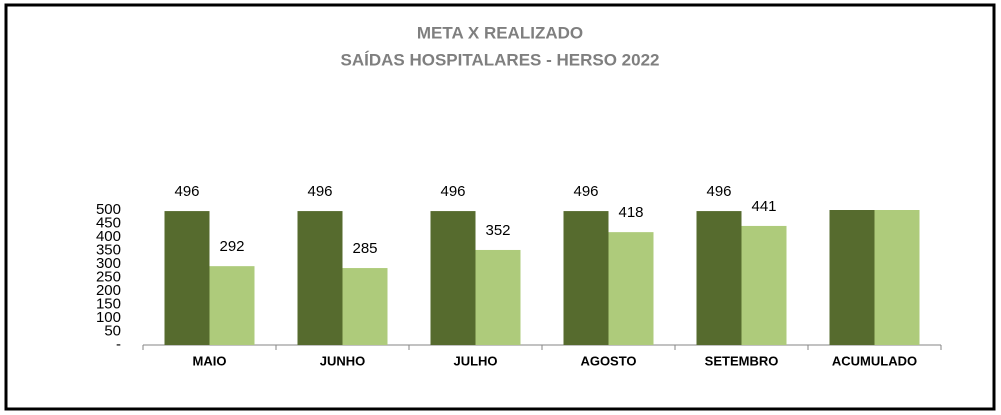 This screenshot has height=415, width=1001. I want to click on data-label: 292, so click(231, 246).